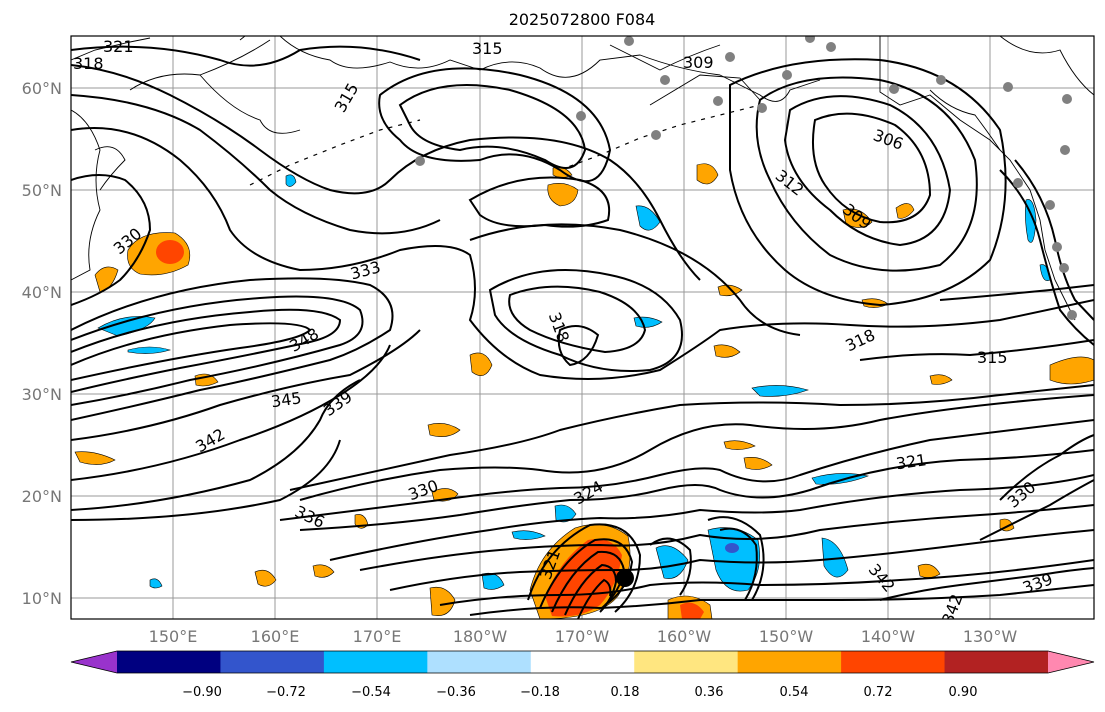  Describe the element at coordinates (990, 636) in the screenshot. I see `lon-label: 130°W` at that location.